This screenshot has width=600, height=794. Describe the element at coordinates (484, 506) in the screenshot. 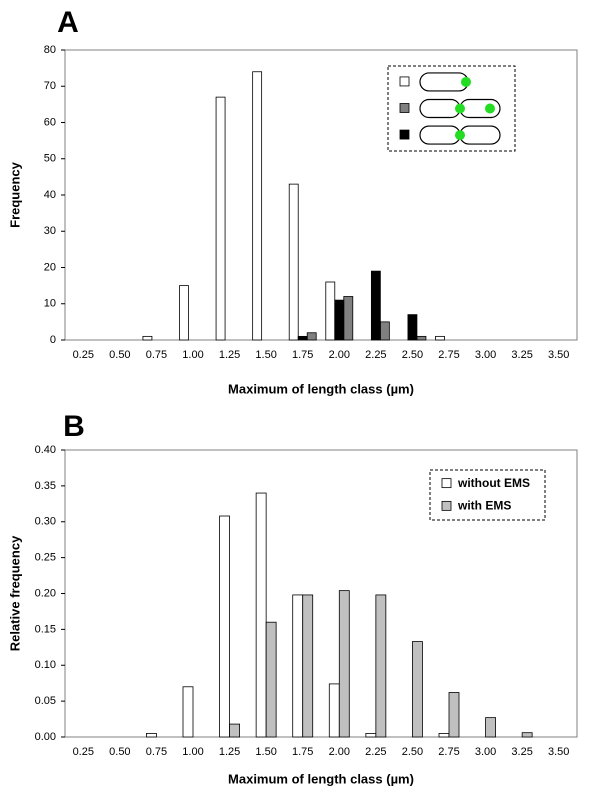

I see `legend-label: with EMS` at that location.